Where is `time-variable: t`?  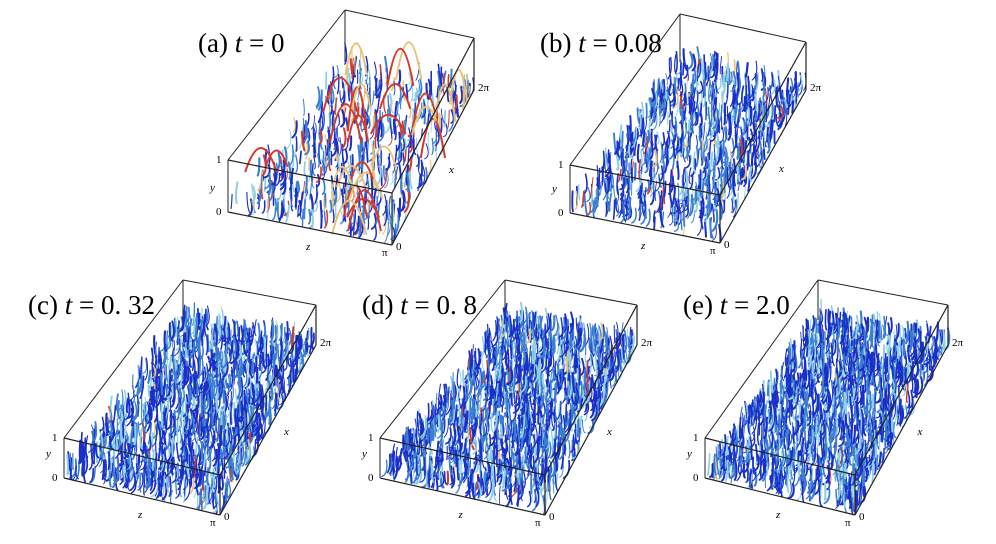
time-variable: t is located at coordinates (238, 43).